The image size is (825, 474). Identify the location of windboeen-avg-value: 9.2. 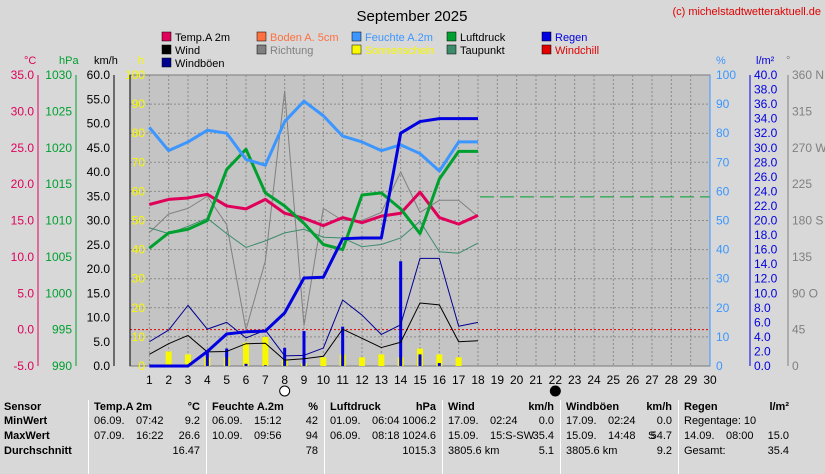
(664, 451).